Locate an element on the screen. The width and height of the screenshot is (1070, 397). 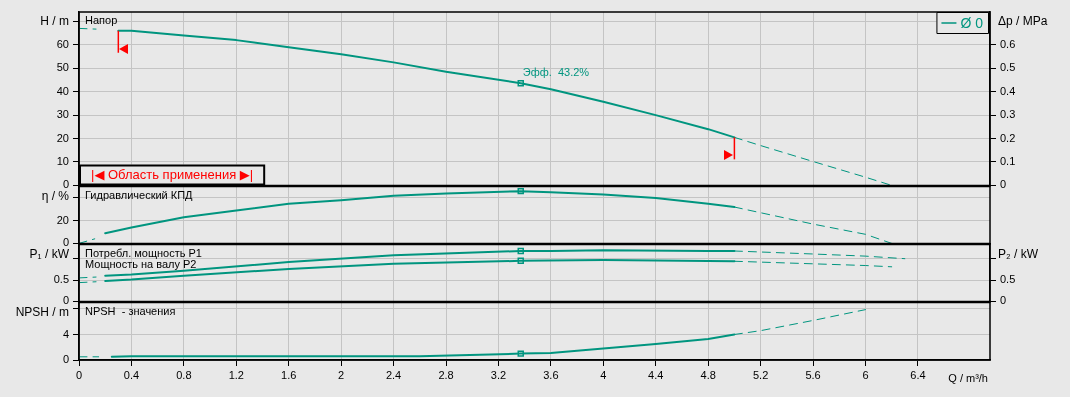
x-tick-label: 1.2 is located at coordinates (236, 374).